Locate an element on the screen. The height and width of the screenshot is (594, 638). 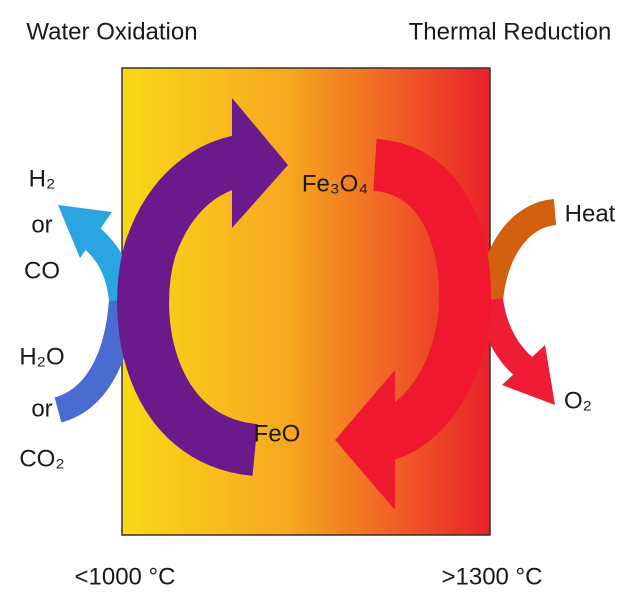
title-left: Water Oxidation is located at coordinates (111, 31).